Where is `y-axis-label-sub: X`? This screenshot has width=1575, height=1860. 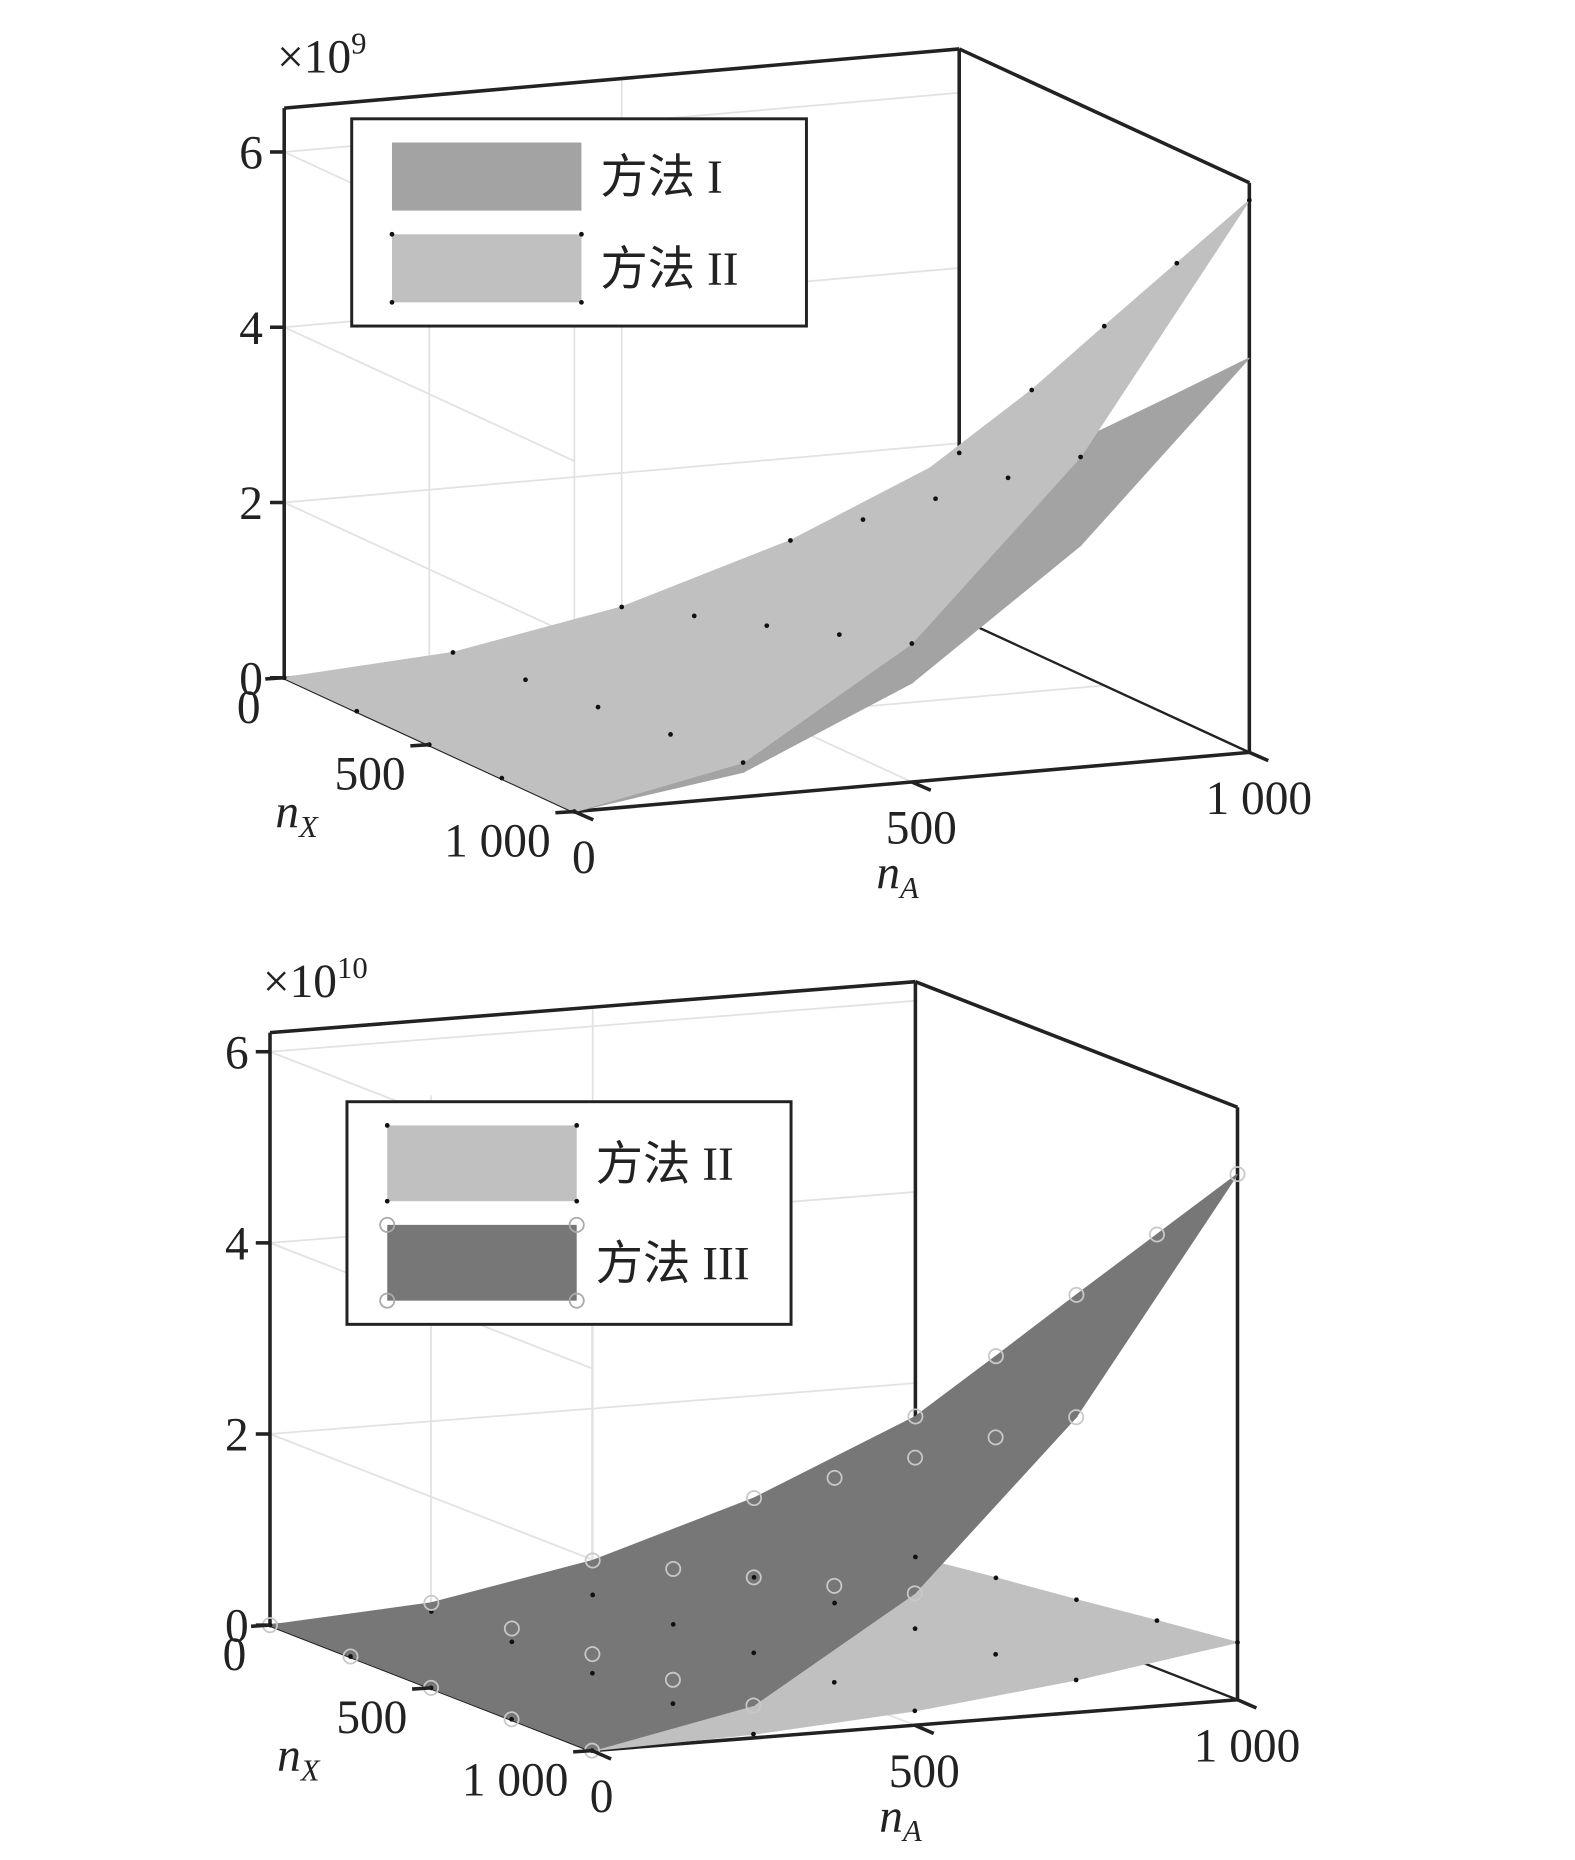 y-axis-label-sub: X is located at coordinates (310, 1770).